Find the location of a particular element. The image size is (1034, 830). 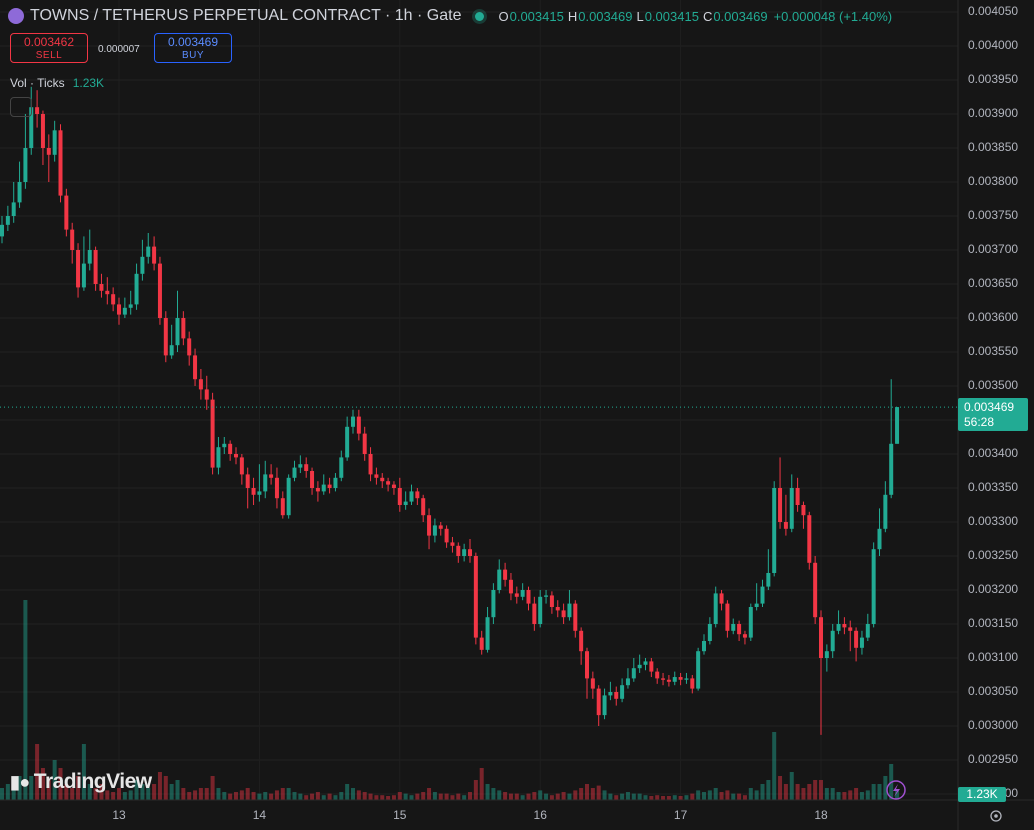

y-tick-label: 0.003600 is located at coordinates (993, 317).